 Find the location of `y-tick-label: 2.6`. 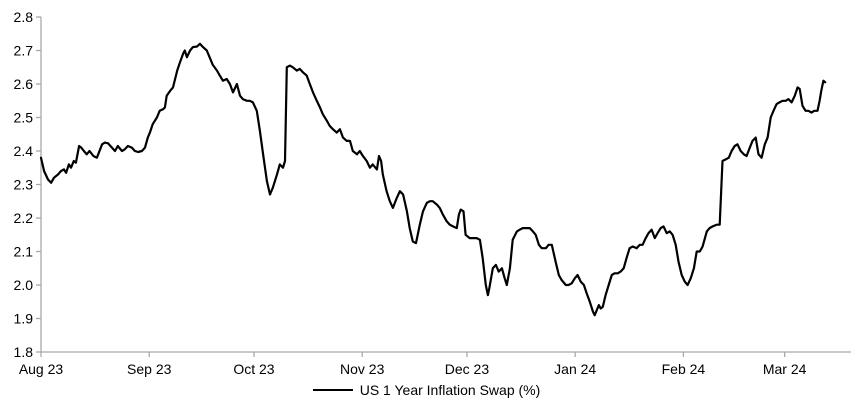

y-tick-label: 2.6 is located at coordinates (24, 84).